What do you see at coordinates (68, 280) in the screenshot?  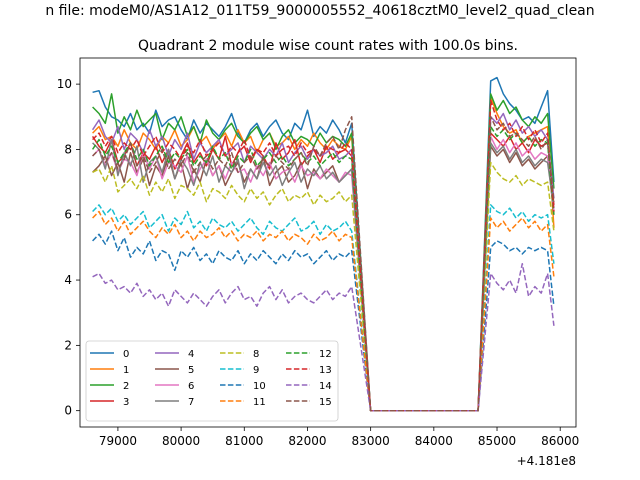 I see `y-tick-label: 4` at bounding box center [68, 280].